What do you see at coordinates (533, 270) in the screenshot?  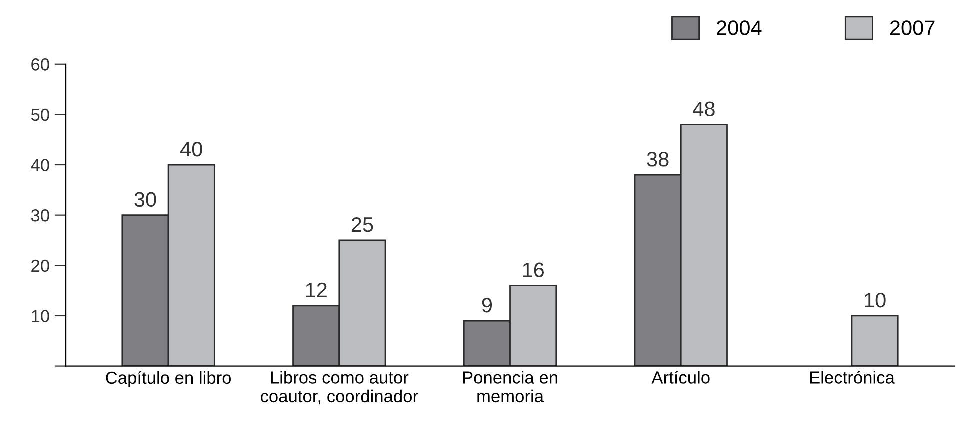 I see `data-label: 16` at bounding box center [533, 270].